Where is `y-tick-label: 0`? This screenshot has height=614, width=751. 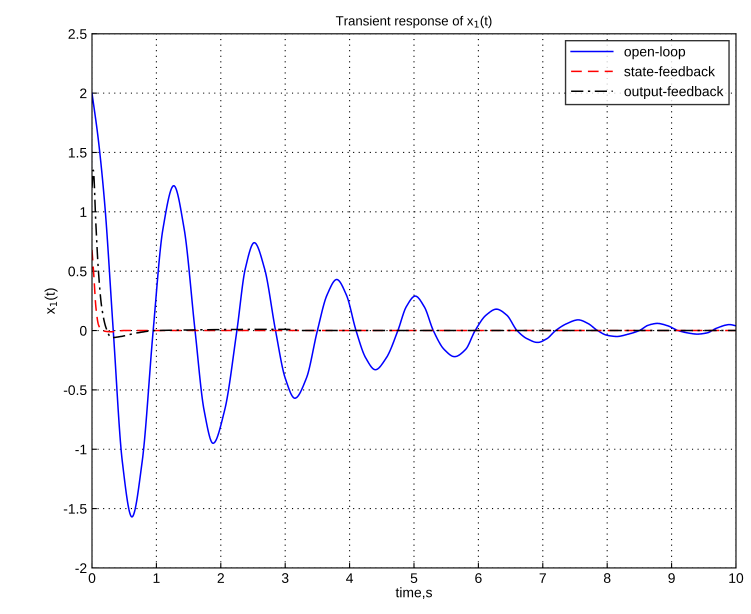
y-tick-label: 0 is located at coordinates (83, 331).